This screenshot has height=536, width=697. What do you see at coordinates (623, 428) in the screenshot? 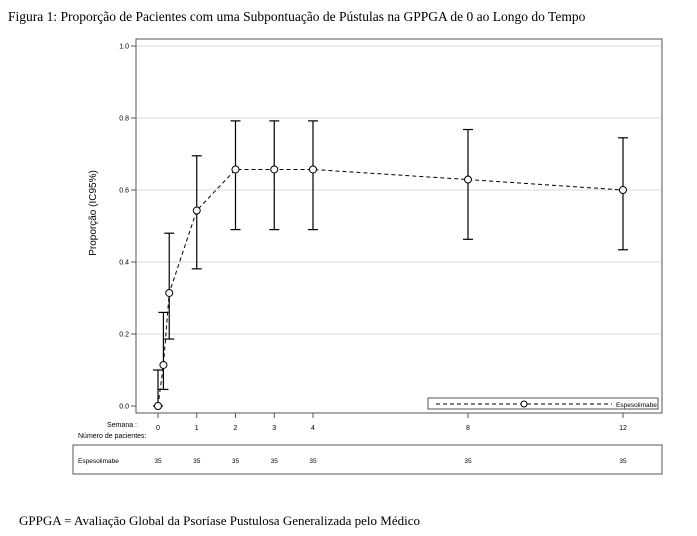
I see `x-tick-label: 12` at bounding box center [623, 428].